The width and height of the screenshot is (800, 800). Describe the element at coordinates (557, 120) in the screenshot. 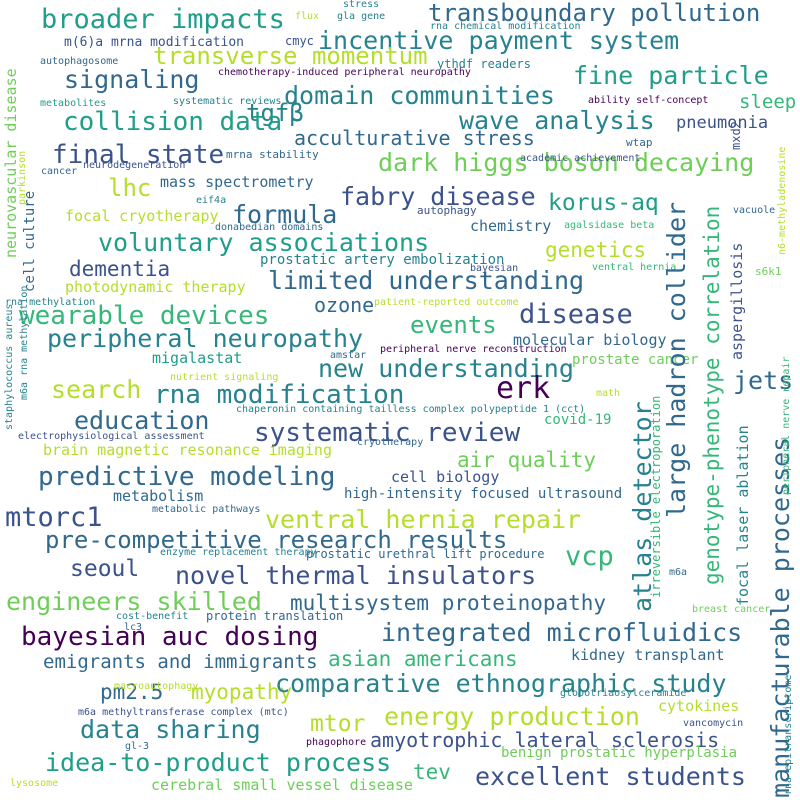

I see `word-wave-analysis: wave analysis` at that location.